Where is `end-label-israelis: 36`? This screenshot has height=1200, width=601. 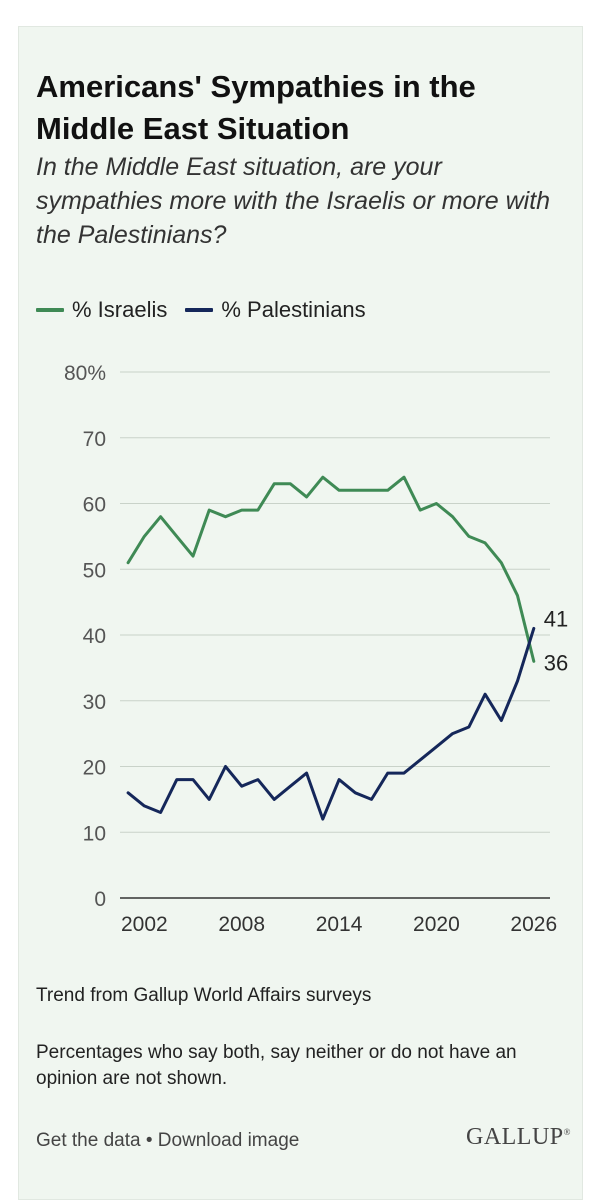
end-label-israelis: 36 is located at coordinates (556, 662).